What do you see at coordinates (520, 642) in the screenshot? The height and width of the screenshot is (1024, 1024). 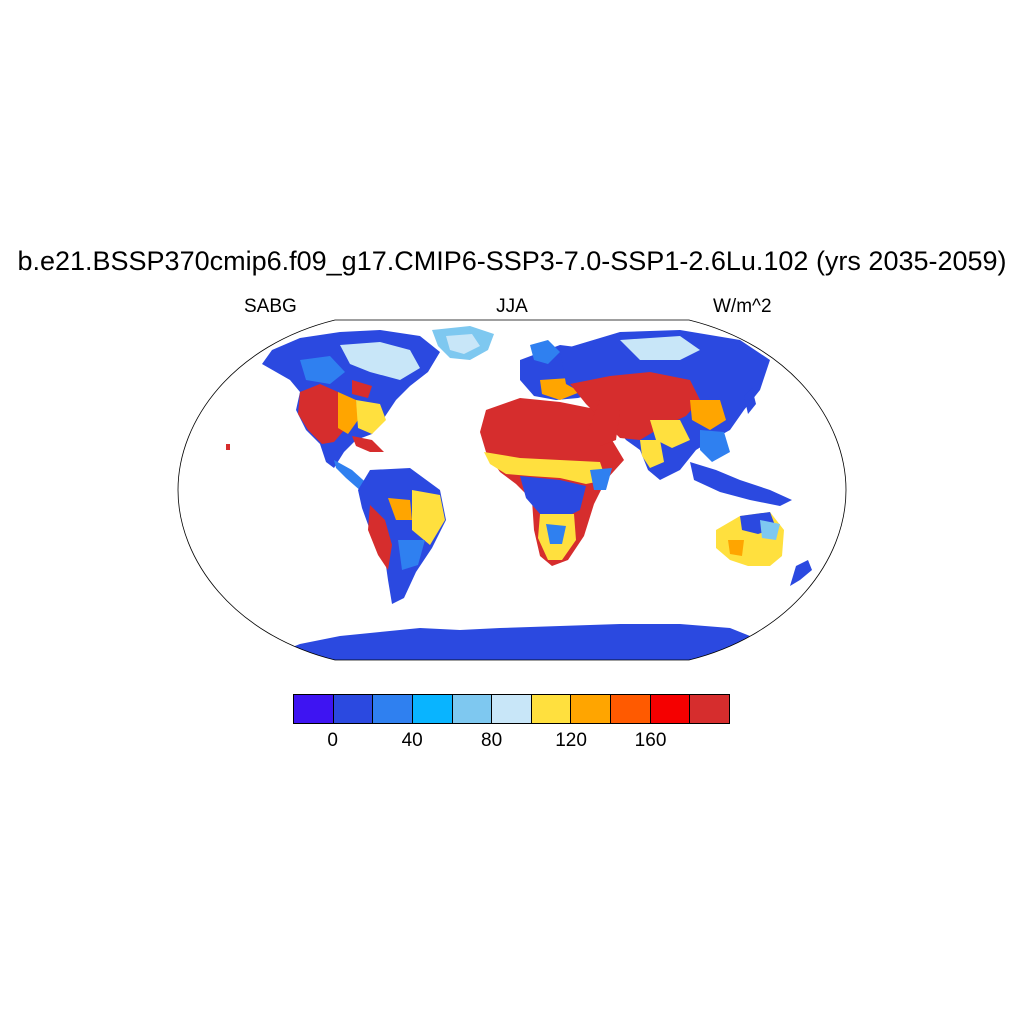 I see `antarctica` at bounding box center [520, 642].